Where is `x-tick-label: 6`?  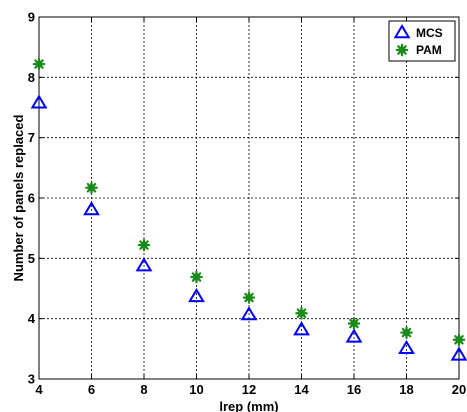
x-tick-label: 6 is located at coordinates (91, 389).